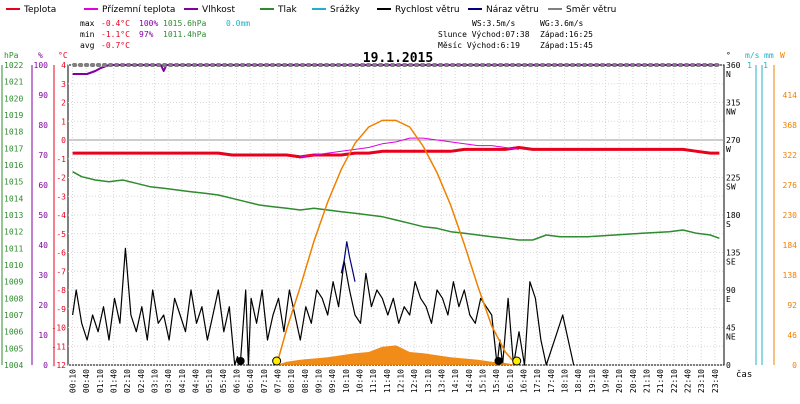 The height and width of the screenshot is (404, 800). I want to click on x-tick-label: 16:10, so click(510, 381).